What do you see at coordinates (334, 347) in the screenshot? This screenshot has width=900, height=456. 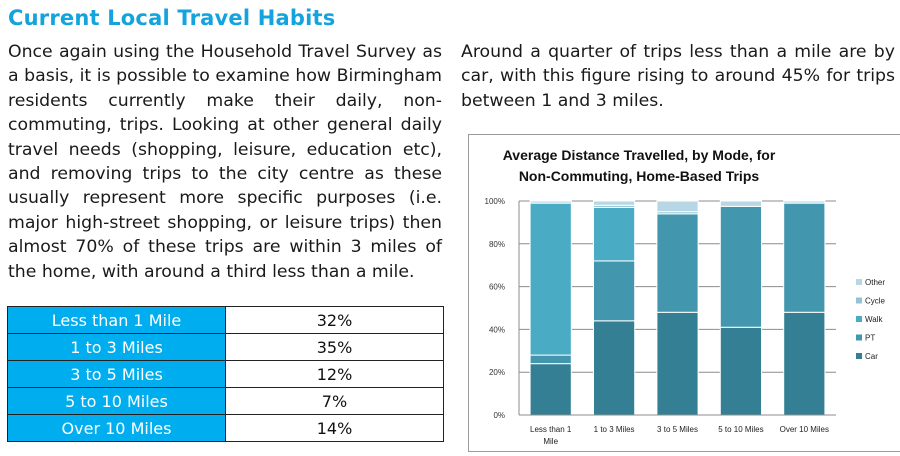 I see `distance-band-share: 35%` at bounding box center [334, 347].